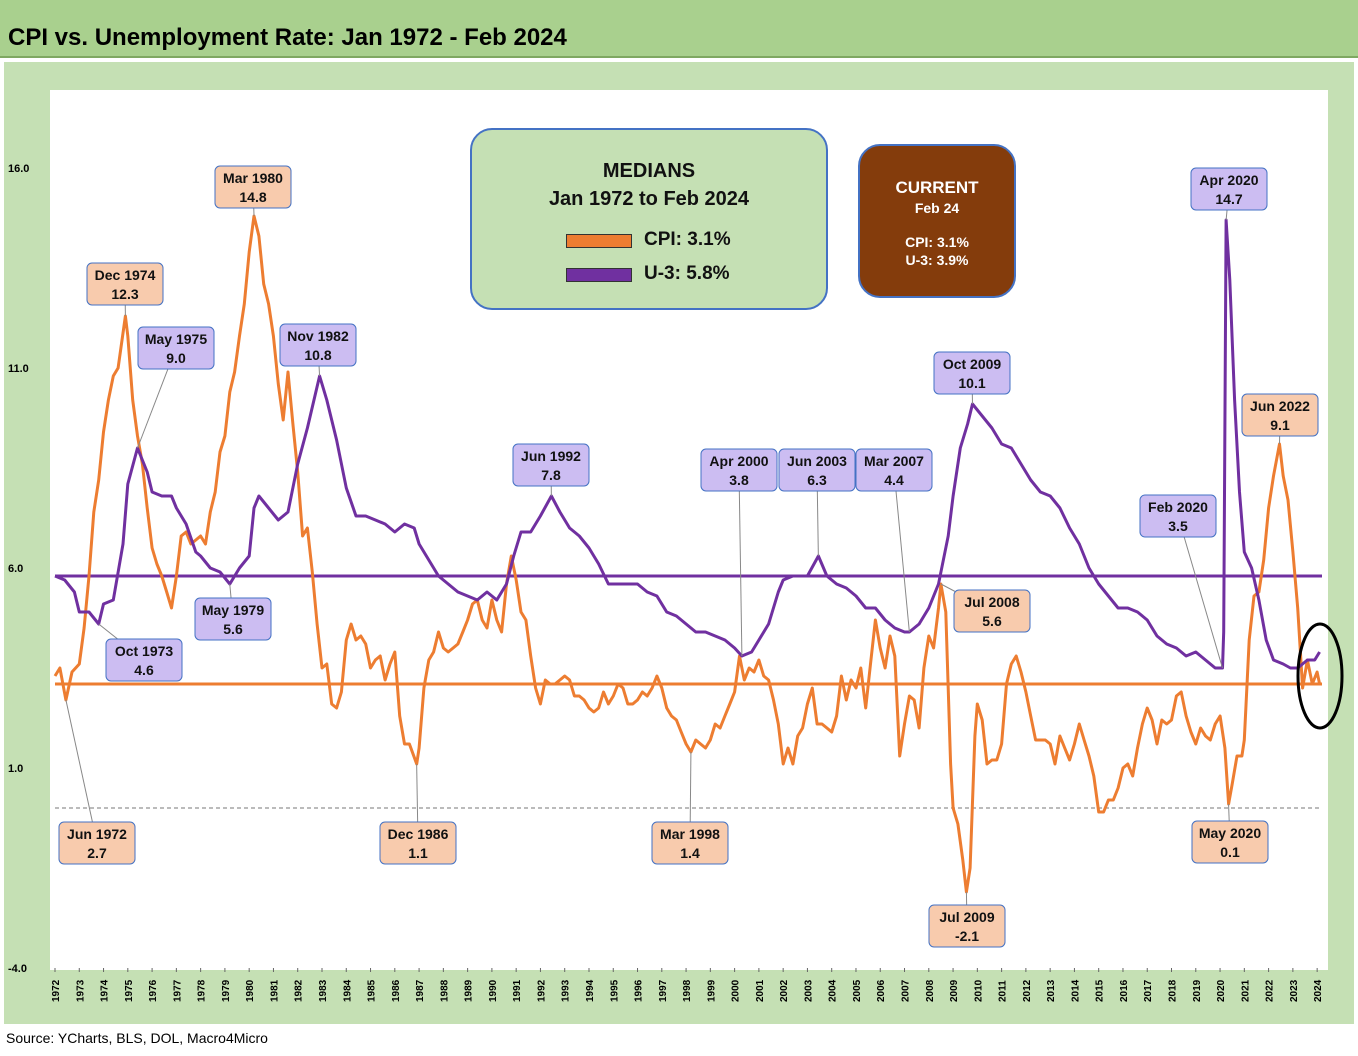 This screenshot has width=1358, height=1056. I want to click on callout-label: Apr 2000, so click(738, 461).